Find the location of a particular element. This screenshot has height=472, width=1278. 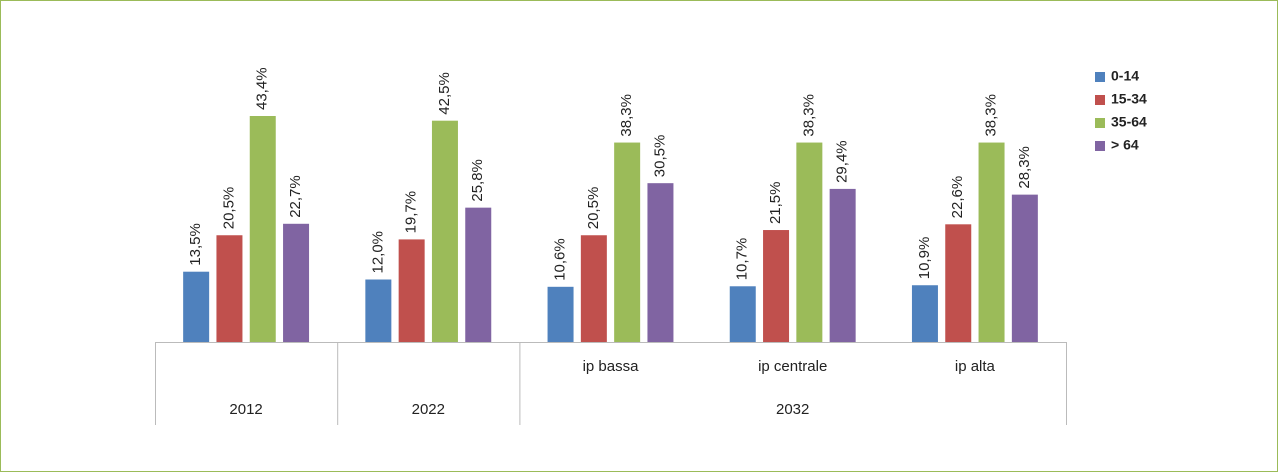

data-label: 10,7% is located at coordinates (742, 259).